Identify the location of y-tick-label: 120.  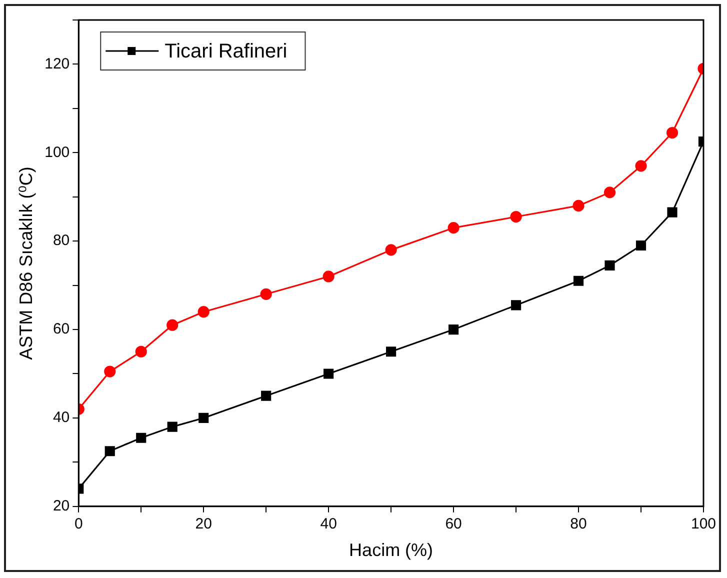
(57, 63).